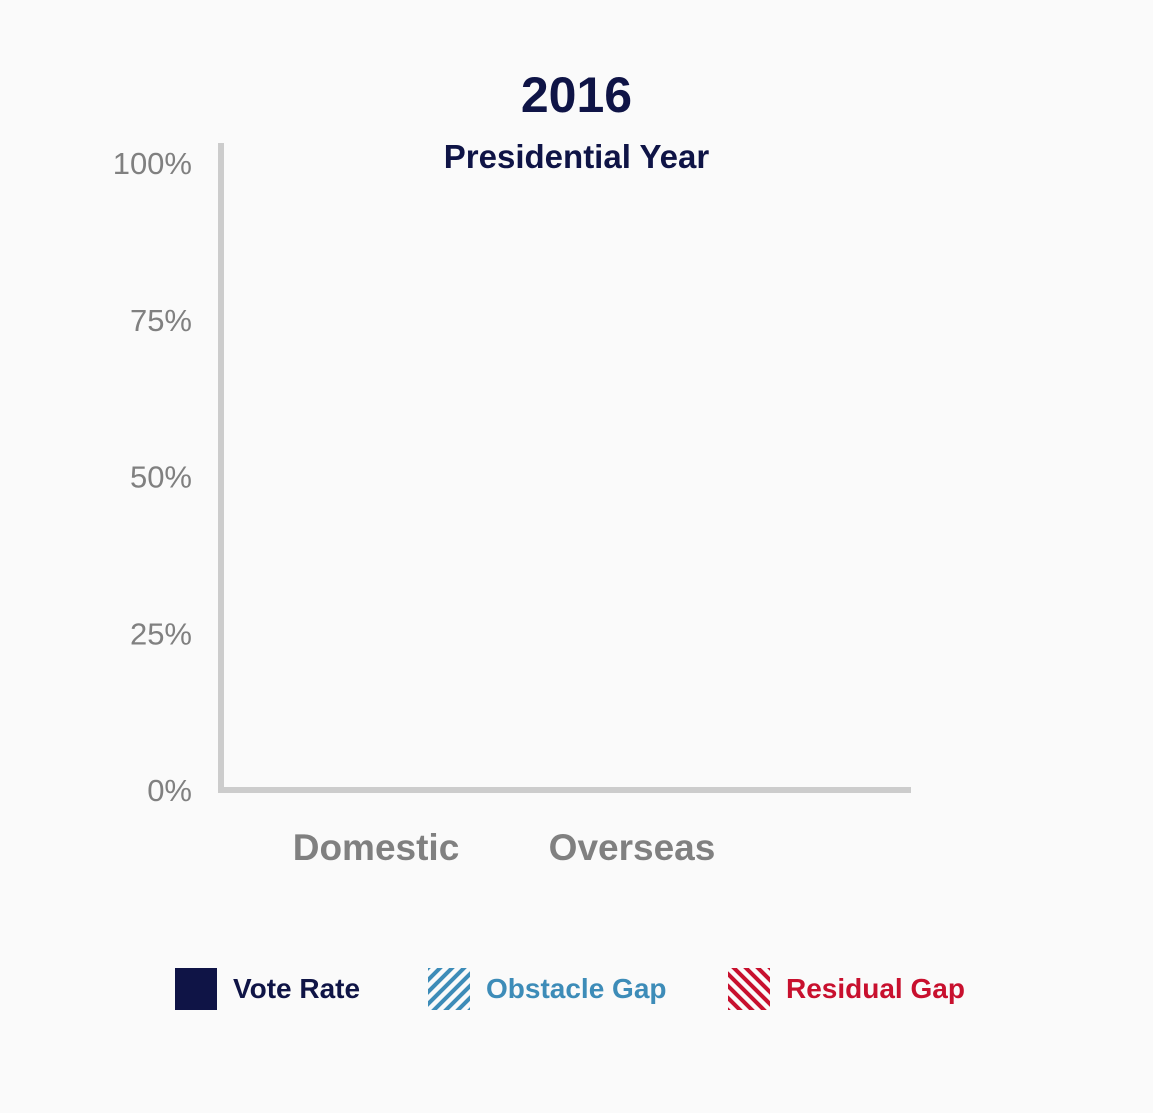  Describe the element at coordinates (749, 989) in the screenshot. I see `residual-gap-swatch` at that location.